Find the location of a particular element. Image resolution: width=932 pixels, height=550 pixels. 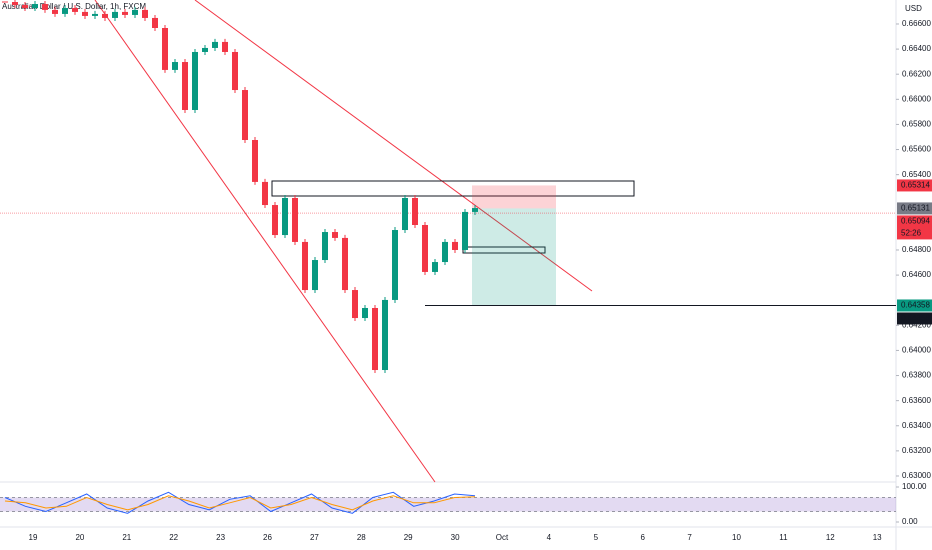

y-tick-label: 0.65600 is located at coordinates (916, 149).